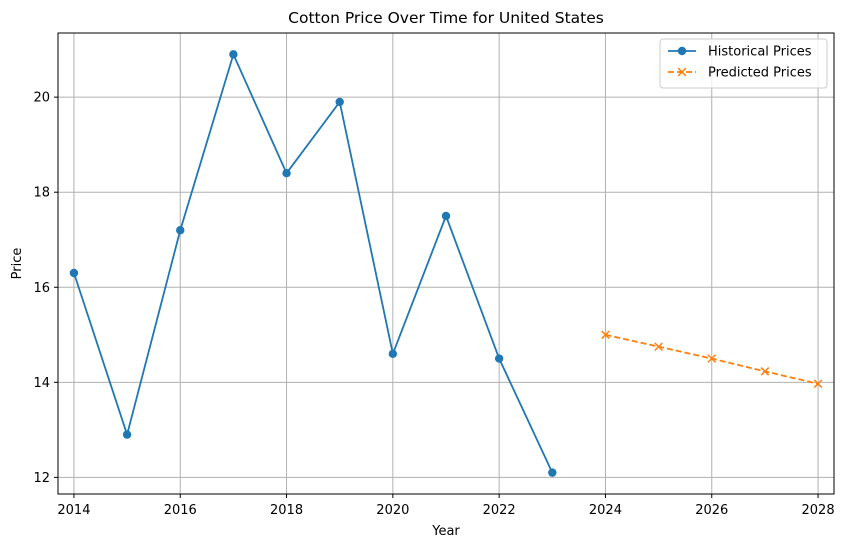  What do you see at coordinates (499, 510) in the screenshot?
I see `x-tick-label: 2022` at bounding box center [499, 510].